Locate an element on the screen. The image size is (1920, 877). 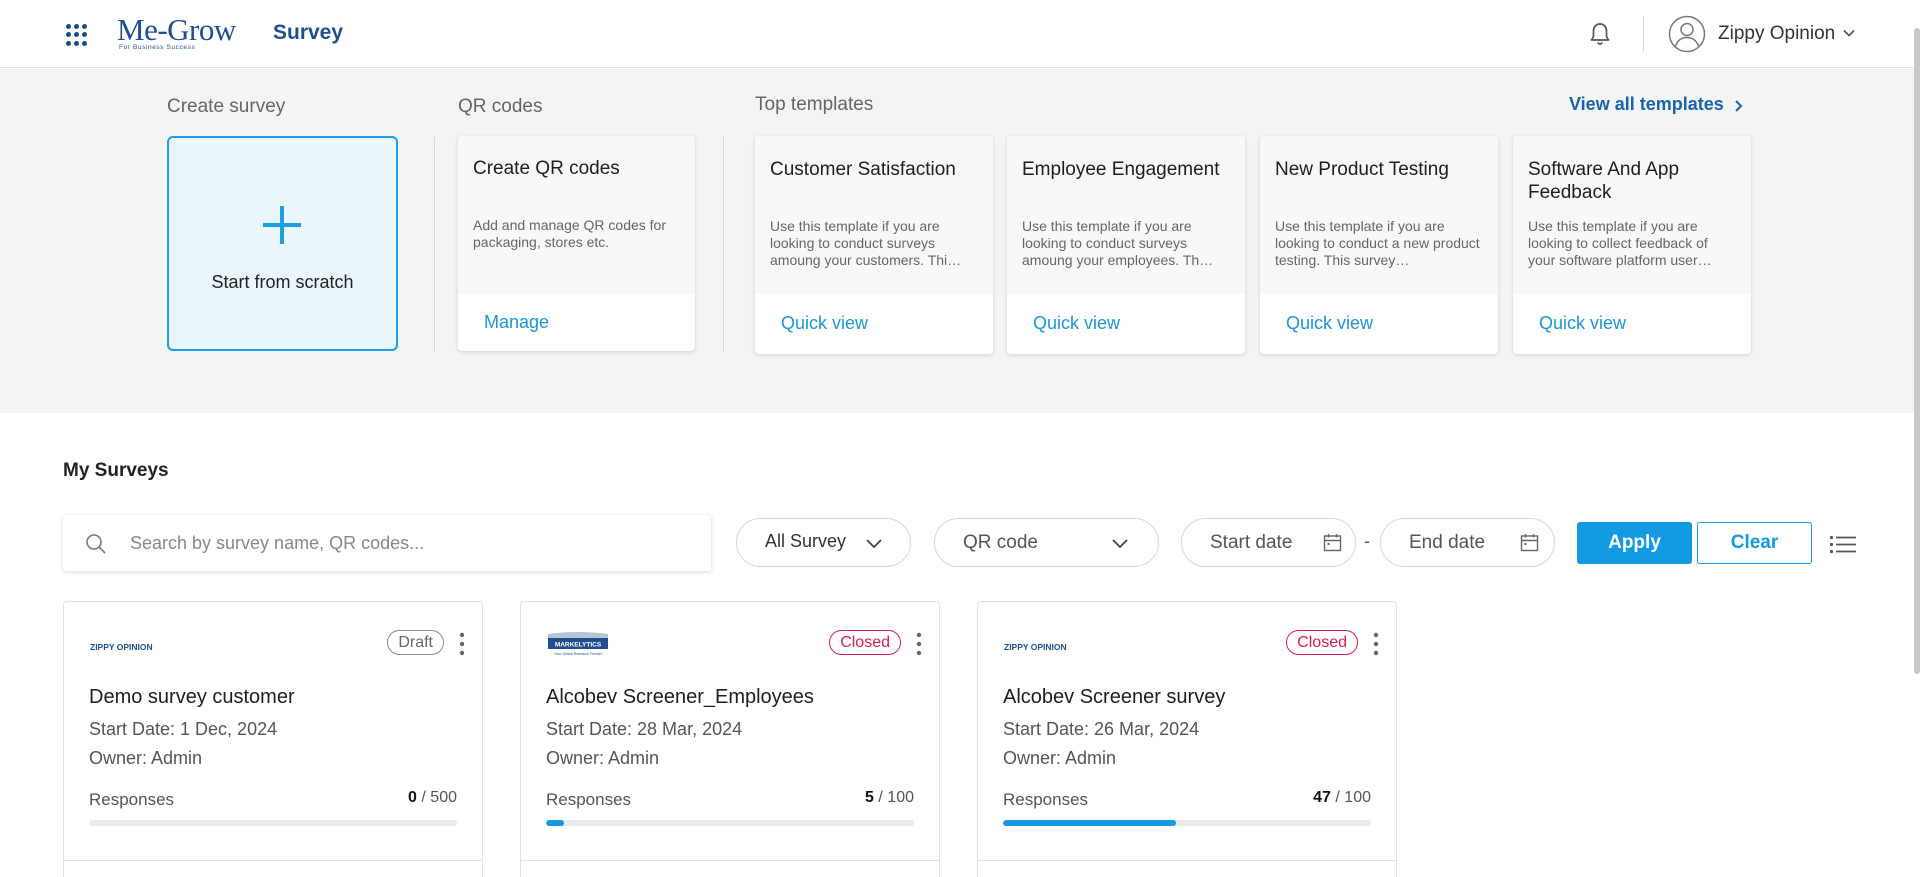
me-grow-logo: Me-Grow For Business Success is located at coordinates (176, 33).